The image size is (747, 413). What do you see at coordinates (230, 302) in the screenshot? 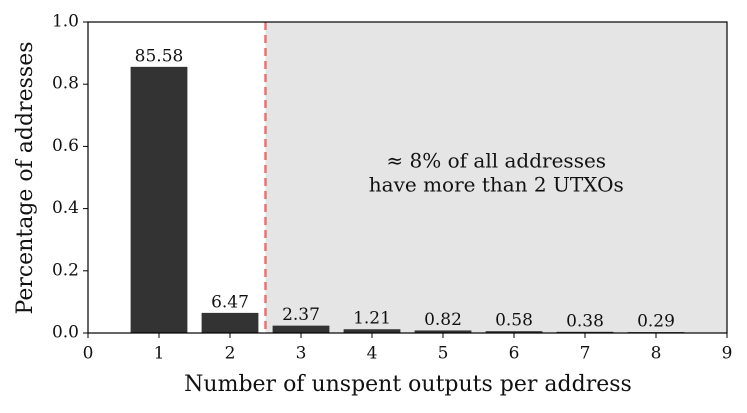
I see `value-label: 6.47` at bounding box center [230, 302].